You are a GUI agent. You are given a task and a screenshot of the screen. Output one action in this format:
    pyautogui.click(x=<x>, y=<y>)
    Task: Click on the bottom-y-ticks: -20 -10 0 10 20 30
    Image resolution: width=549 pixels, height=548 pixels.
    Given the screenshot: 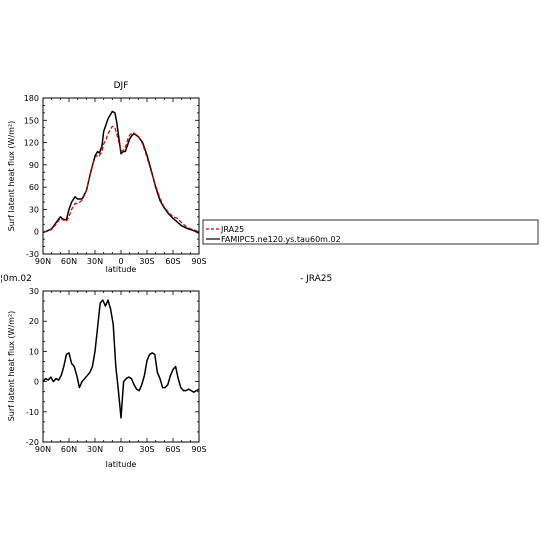 What is the action you would take?
    pyautogui.click(x=112, y=367)
    